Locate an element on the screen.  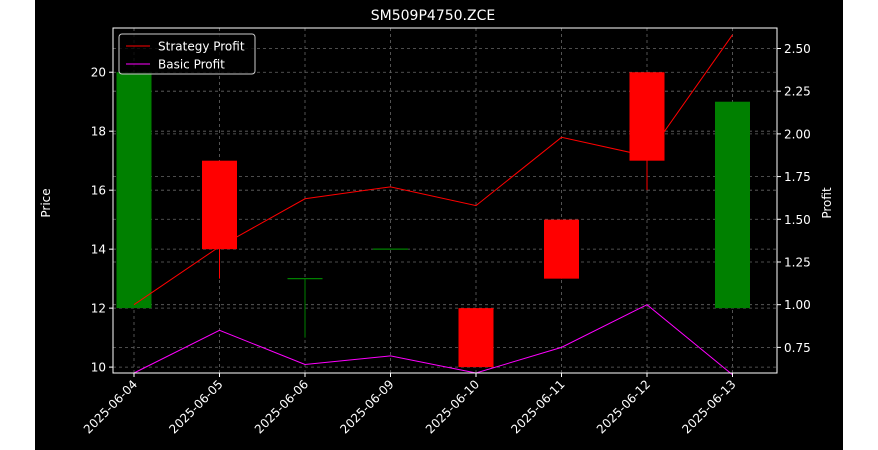
x-tick-label: 2025-06-05 is located at coordinates (195, 406).